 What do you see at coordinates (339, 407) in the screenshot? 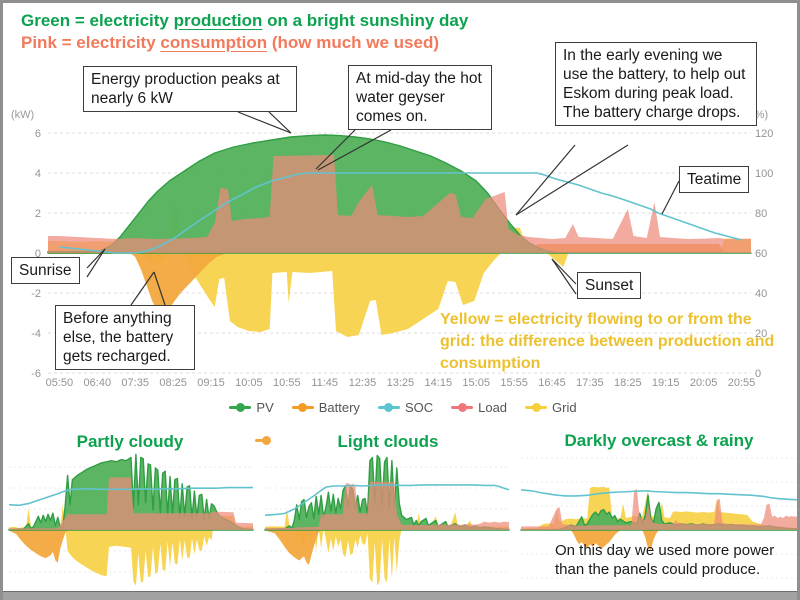
I see `legend-label: Battery` at bounding box center [339, 407].